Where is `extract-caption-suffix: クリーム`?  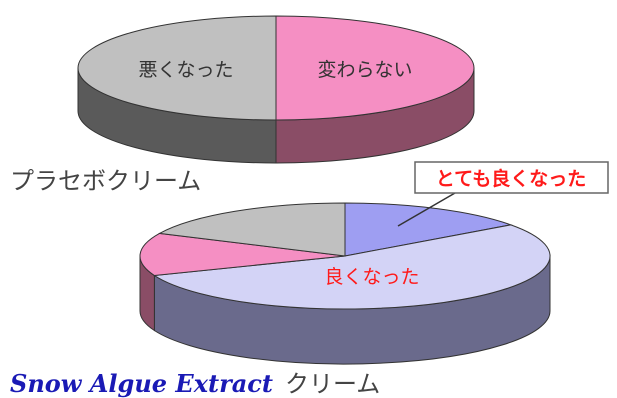
extract-caption-suffix: クリーム is located at coordinates (332, 384).